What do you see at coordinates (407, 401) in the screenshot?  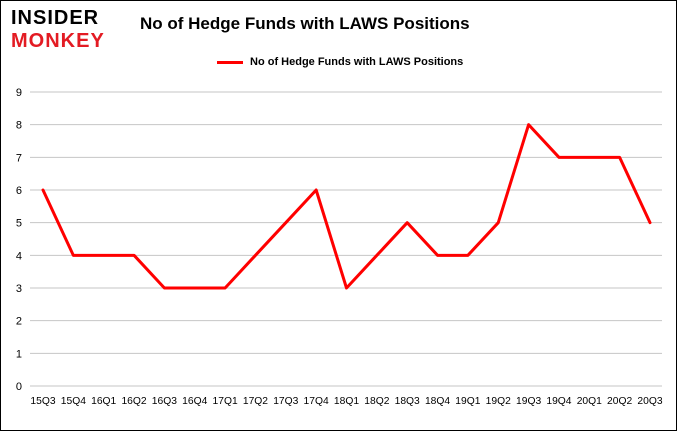 I see `x-tick-label: 18Q3` at bounding box center [407, 401].